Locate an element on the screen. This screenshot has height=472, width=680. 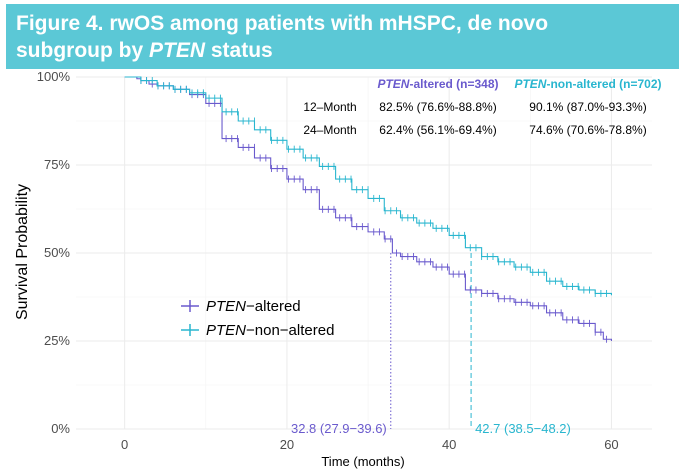
table-cell-non-altered: 90.1% (87.0%-93.3%) is located at coordinates (587, 107).